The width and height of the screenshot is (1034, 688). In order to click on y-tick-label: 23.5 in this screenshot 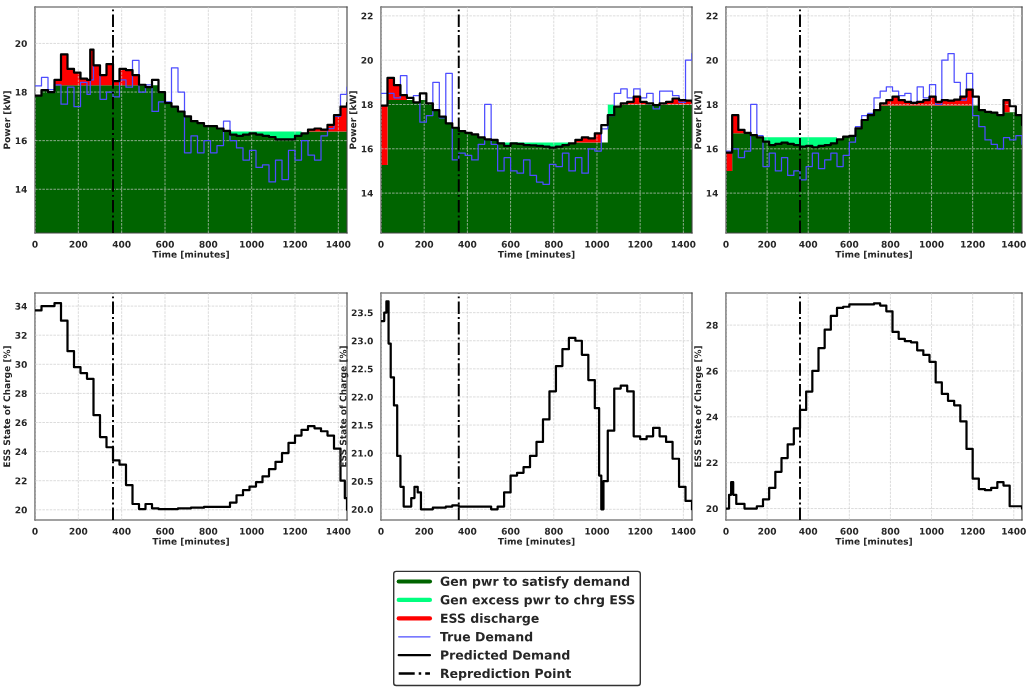, I will do `click(362, 313)`.